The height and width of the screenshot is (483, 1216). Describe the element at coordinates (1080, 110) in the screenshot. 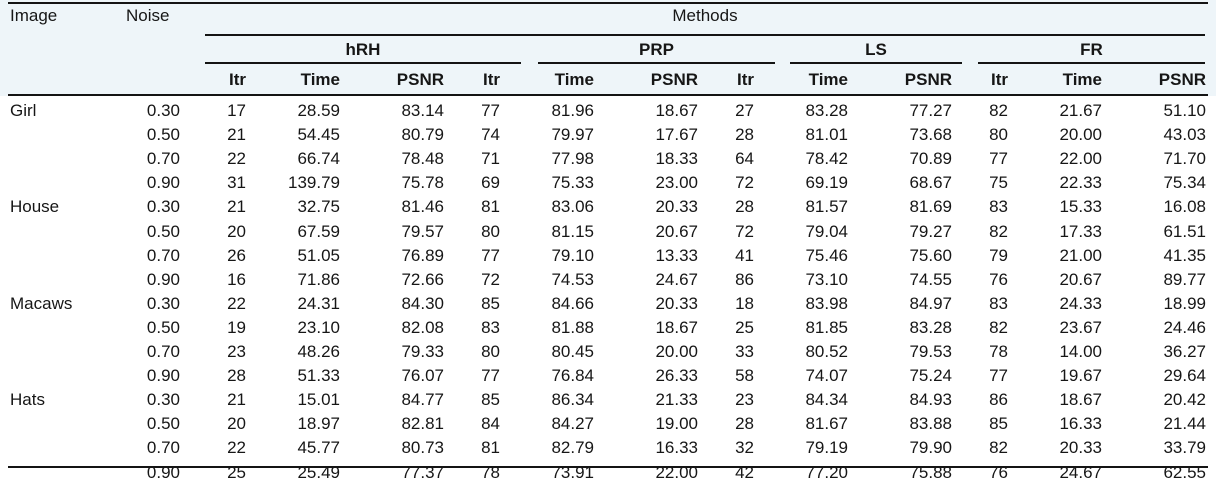

I see `cell-fr-time: 21.67` at that location.